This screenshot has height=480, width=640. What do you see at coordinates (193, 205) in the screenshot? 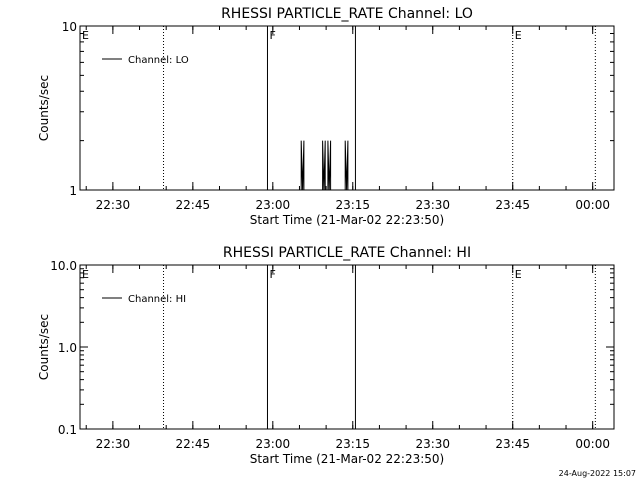
I see `panel-1-x-tick-label-1: 22:45` at bounding box center [193, 205].